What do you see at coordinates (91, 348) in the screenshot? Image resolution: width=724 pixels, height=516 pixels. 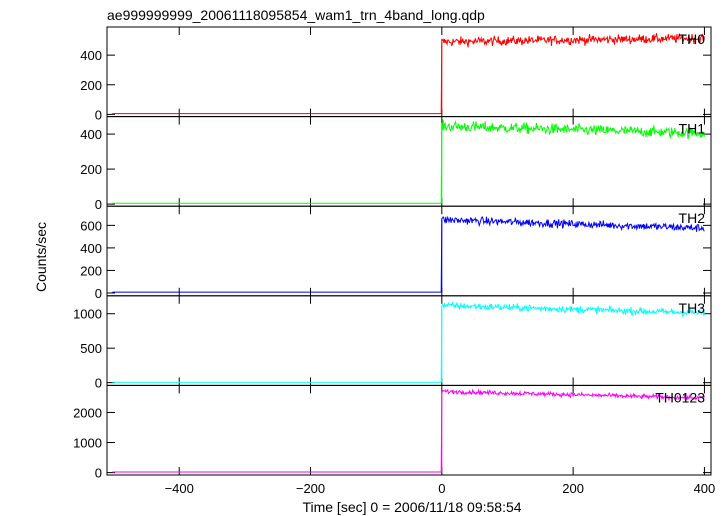 I see `y-tick-label: 500` at bounding box center [91, 348].